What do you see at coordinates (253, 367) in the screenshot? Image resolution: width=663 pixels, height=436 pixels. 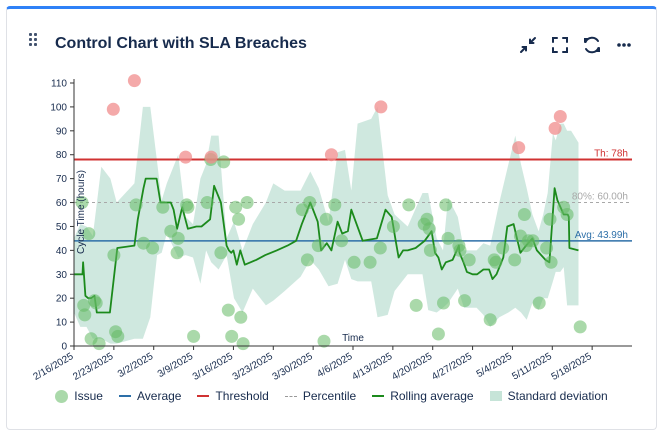 I see `x-tick-label: 3/23/2025` at bounding box center [253, 367].